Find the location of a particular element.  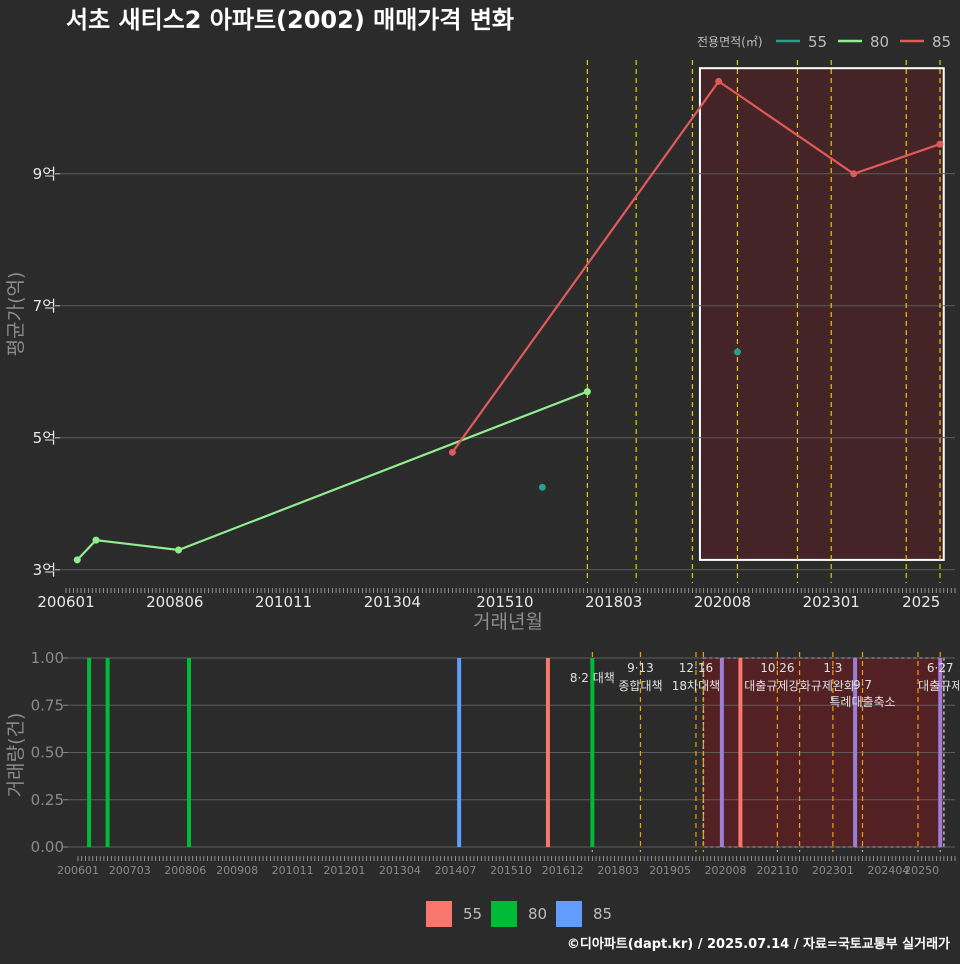

highlight-box is located at coordinates (821, 314).